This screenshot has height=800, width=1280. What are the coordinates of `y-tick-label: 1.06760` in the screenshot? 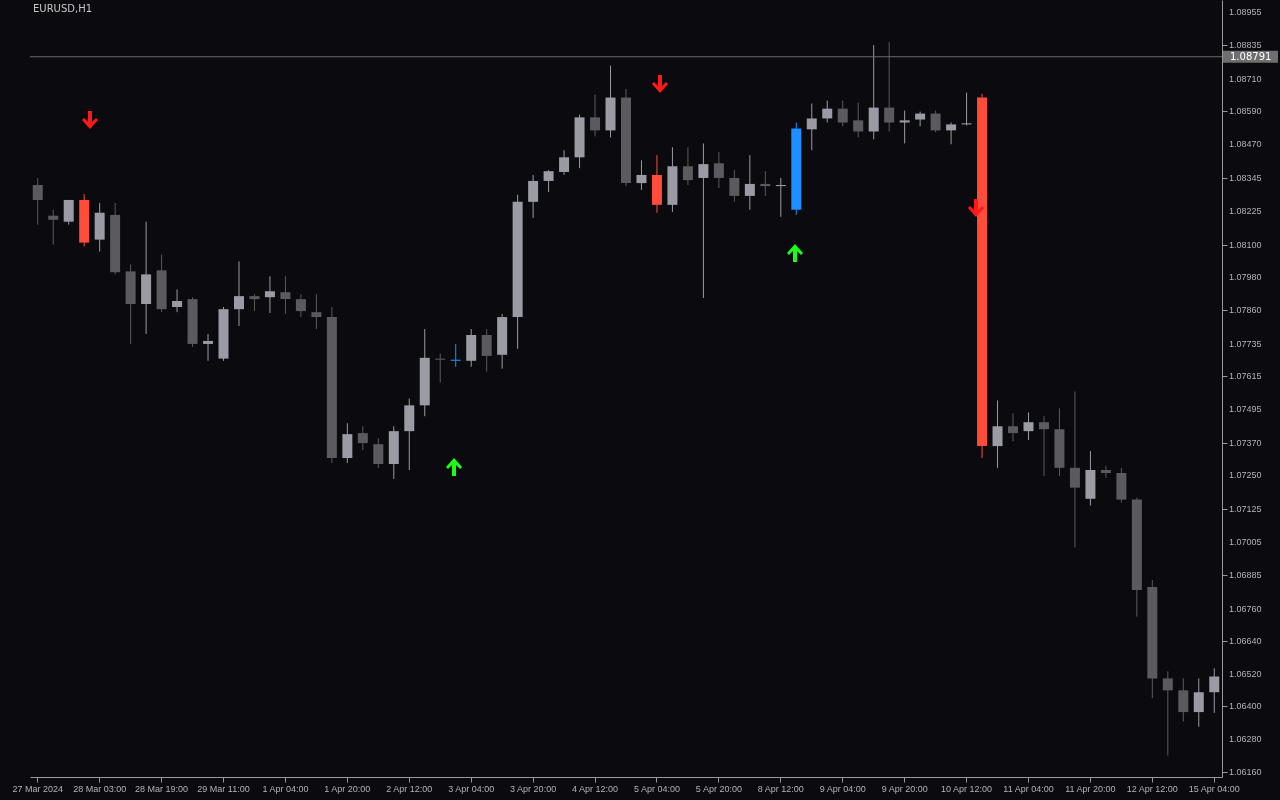 It's located at (1245, 608).